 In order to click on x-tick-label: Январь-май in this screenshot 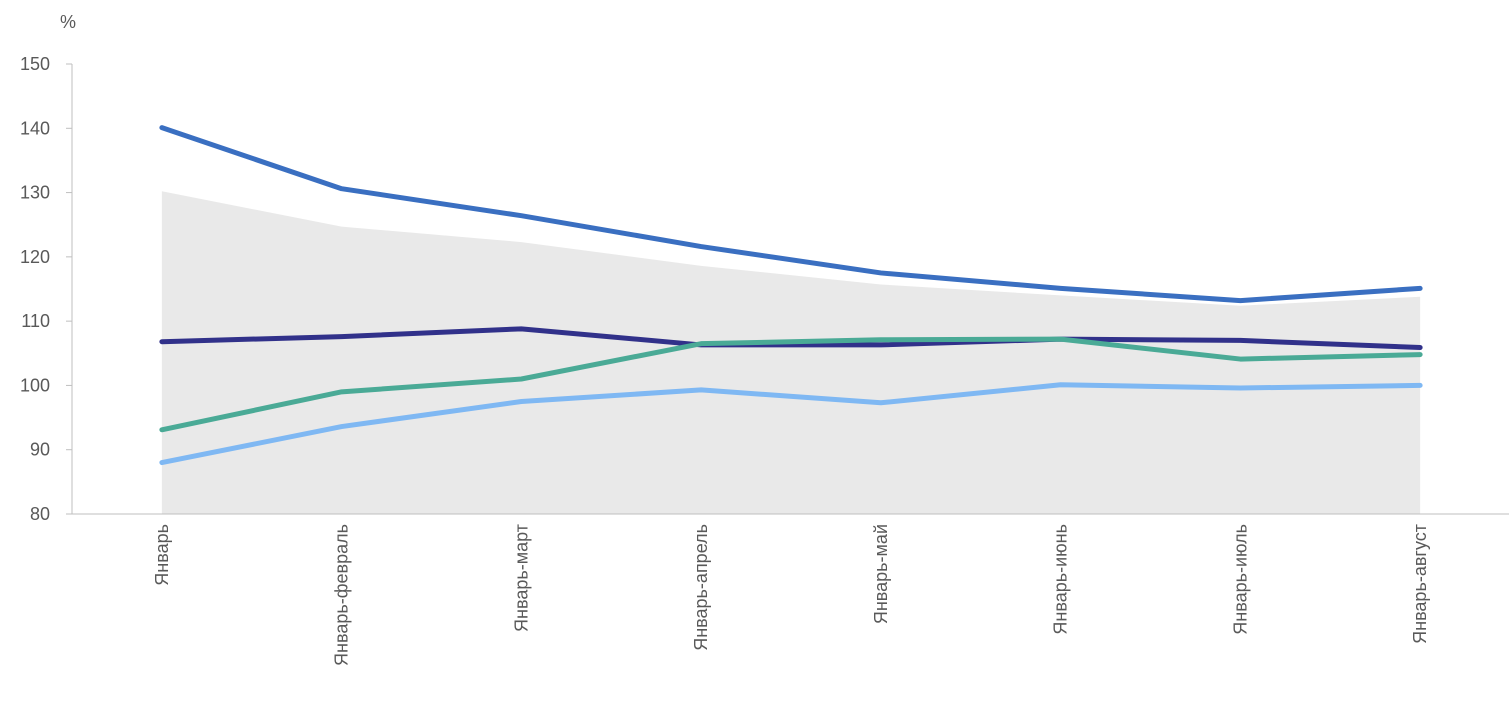, I will do `click(881, 574)`.